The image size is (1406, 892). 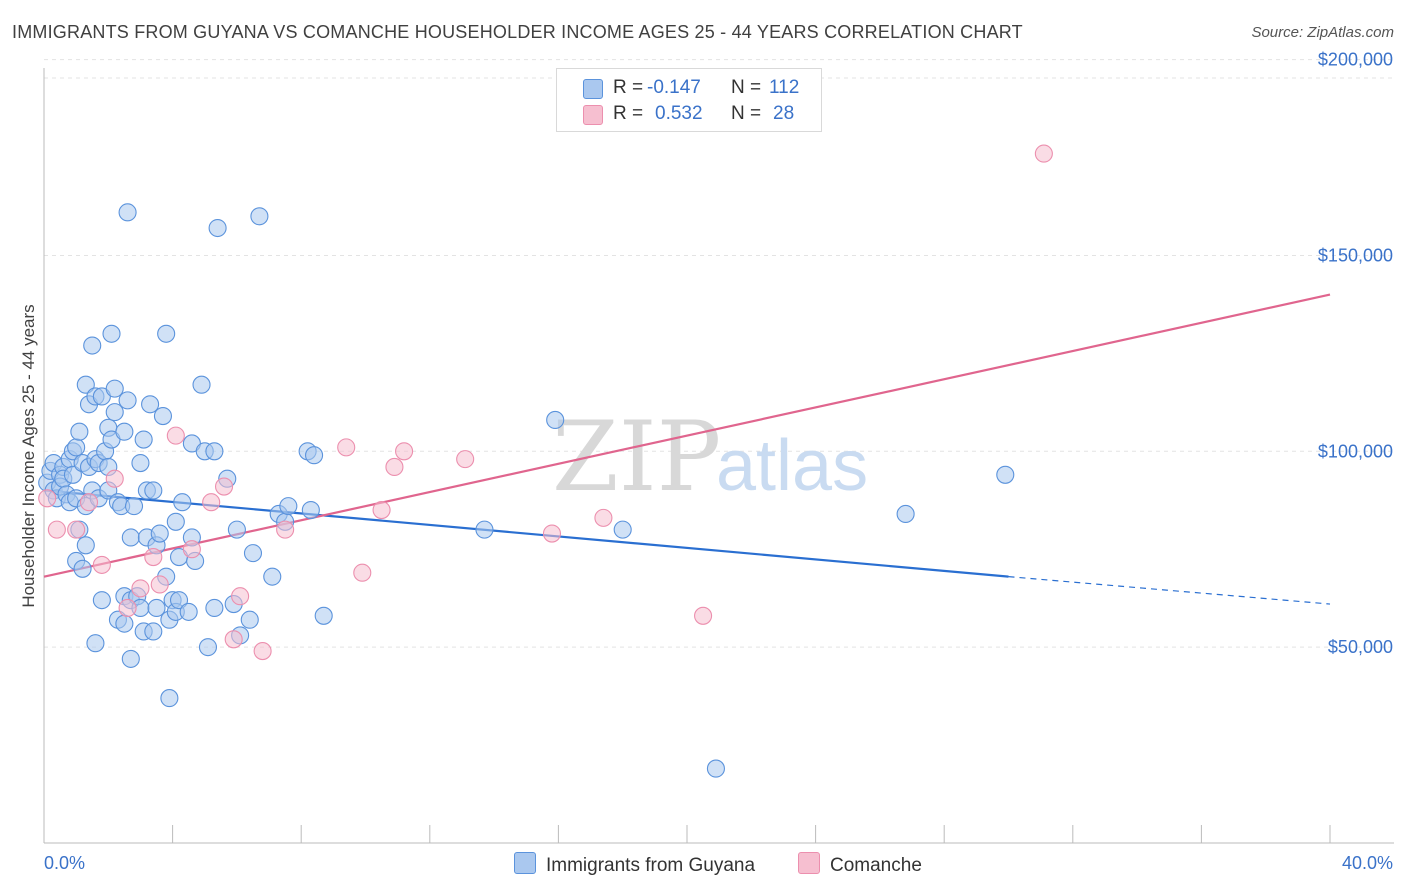 What do you see at coordinates (1367, 863) in the screenshot?
I see `x-tick-label-max: 40.0%` at bounding box center [1367, 863].